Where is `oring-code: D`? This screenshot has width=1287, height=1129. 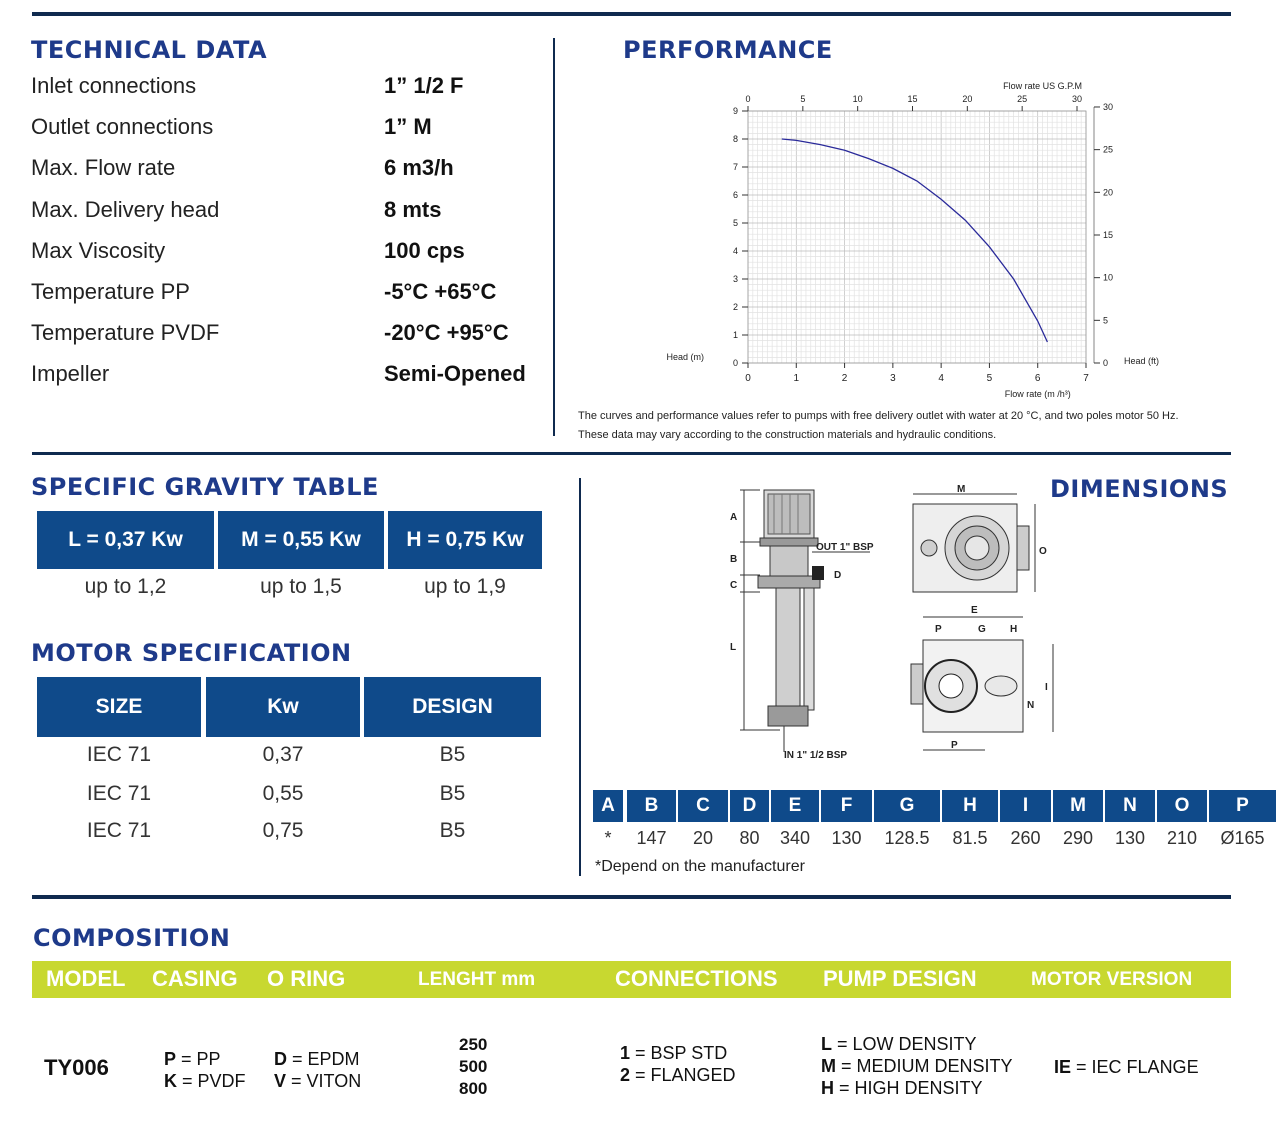
oring-code: D is located at coordinates (280, 1059).